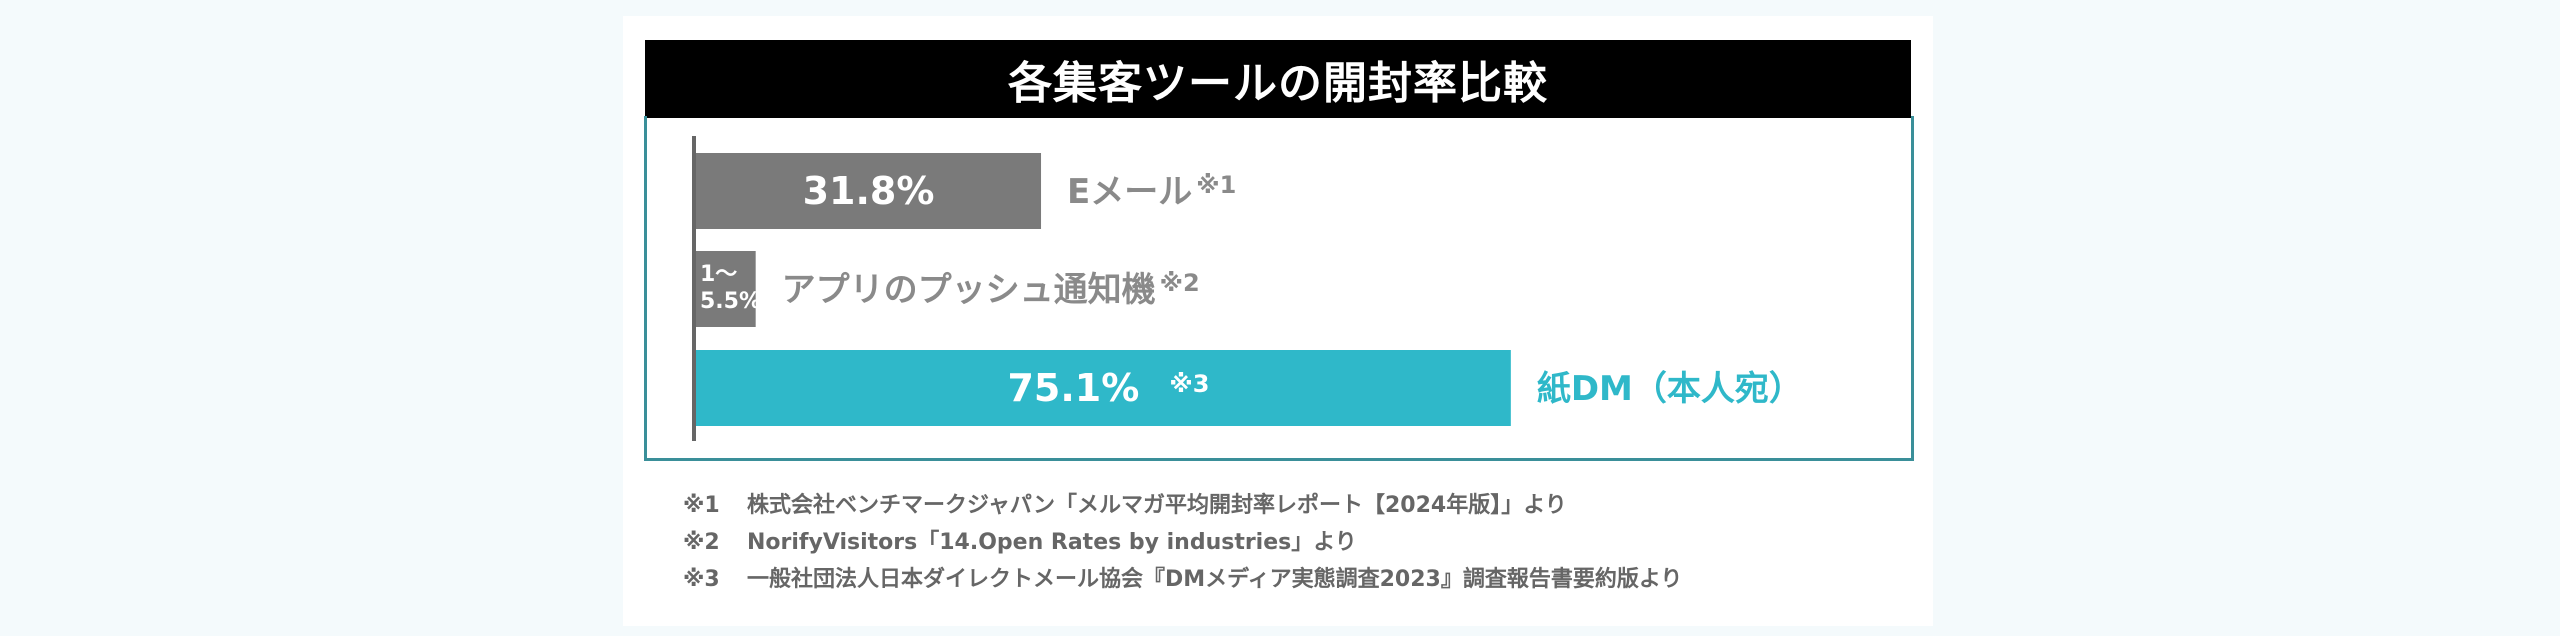 The height and width of the screenshot is (636, 2560). What do you see at coordinates (1278, 79) in the screenshot?
I see `chart-title: 各集客ツールの開封率比較` at bounding box center [1278, 79].